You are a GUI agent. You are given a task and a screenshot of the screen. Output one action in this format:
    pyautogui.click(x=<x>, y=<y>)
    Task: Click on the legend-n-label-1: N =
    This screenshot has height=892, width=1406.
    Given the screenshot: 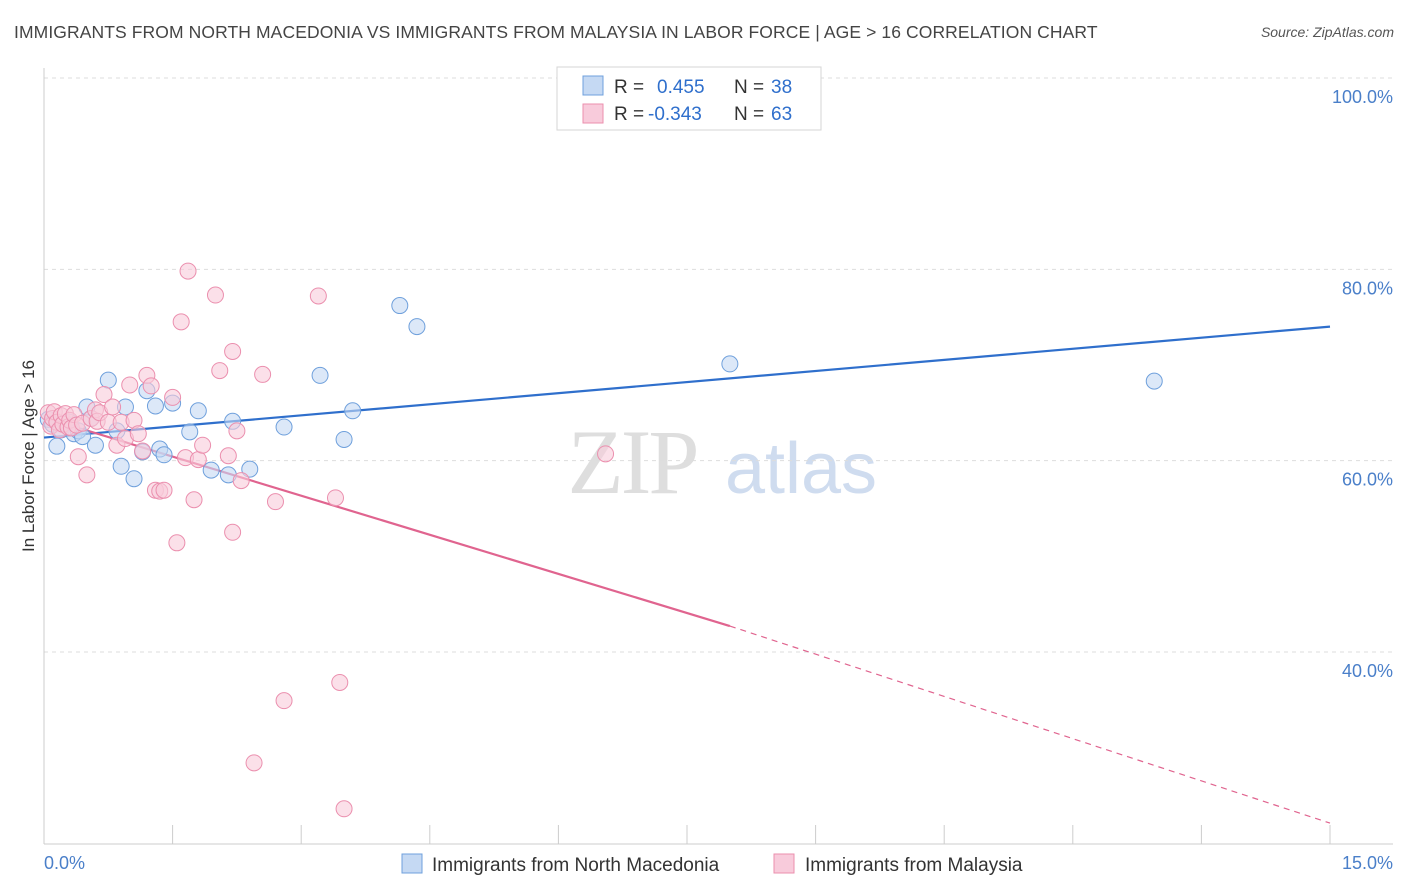 What is the action you would take?
    pyautogui.click(x=749, y=87)
    